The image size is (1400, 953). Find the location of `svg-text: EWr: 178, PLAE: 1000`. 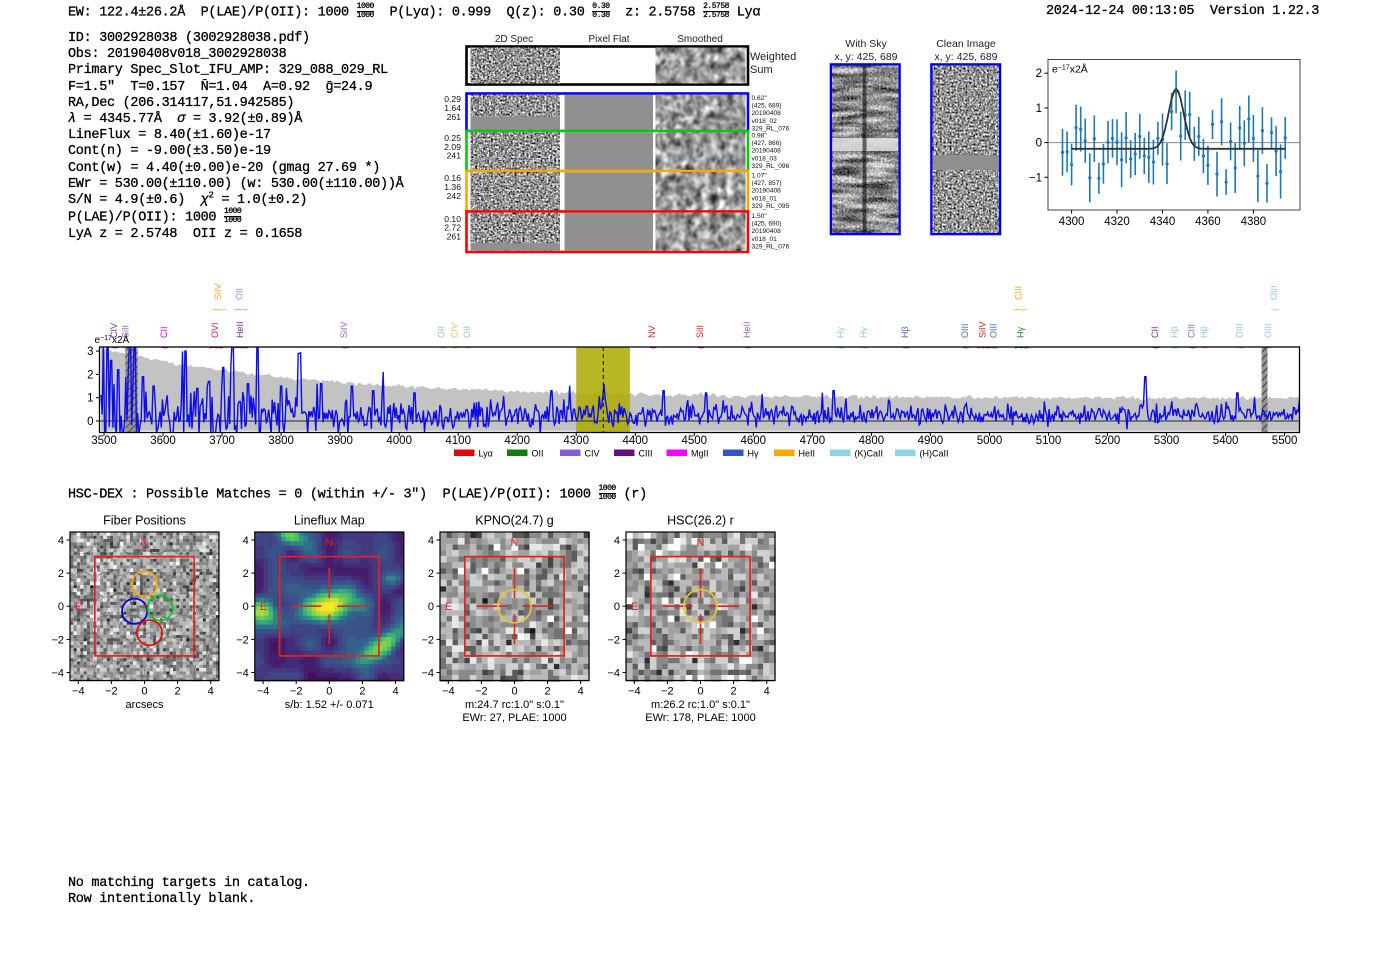

svg-text: EWr: 178, PLAE: 1000 is located at coordinates (700, 718).